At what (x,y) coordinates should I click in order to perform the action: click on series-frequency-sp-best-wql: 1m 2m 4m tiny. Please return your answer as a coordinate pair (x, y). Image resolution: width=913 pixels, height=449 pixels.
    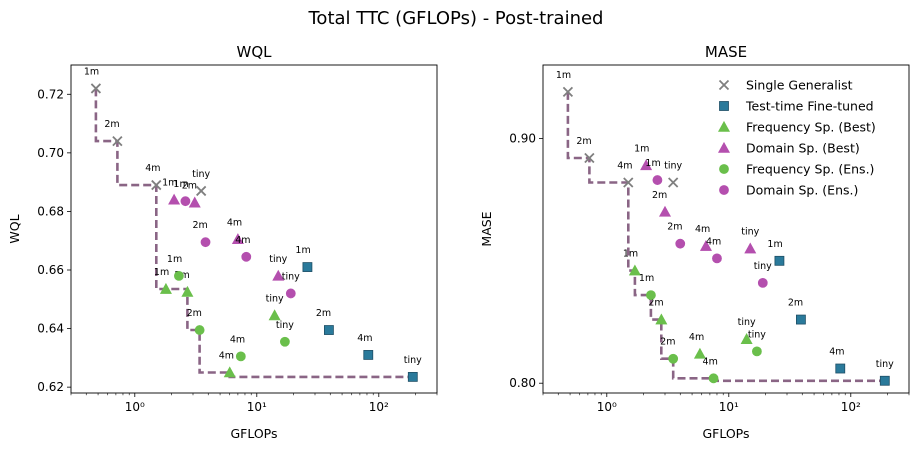
    Looking at the image, I should click on (219, 322).